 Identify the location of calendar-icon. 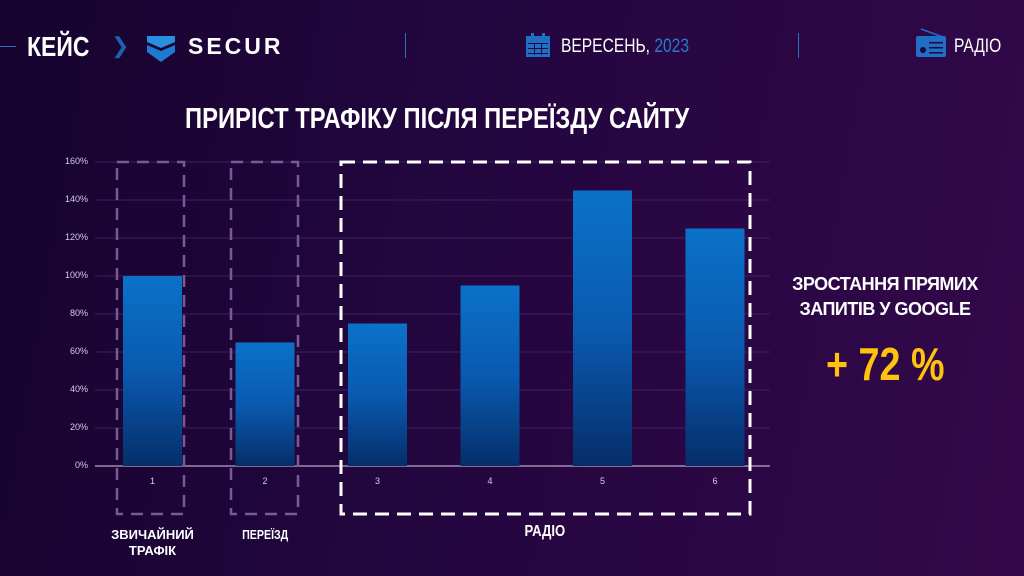
(538, 45).